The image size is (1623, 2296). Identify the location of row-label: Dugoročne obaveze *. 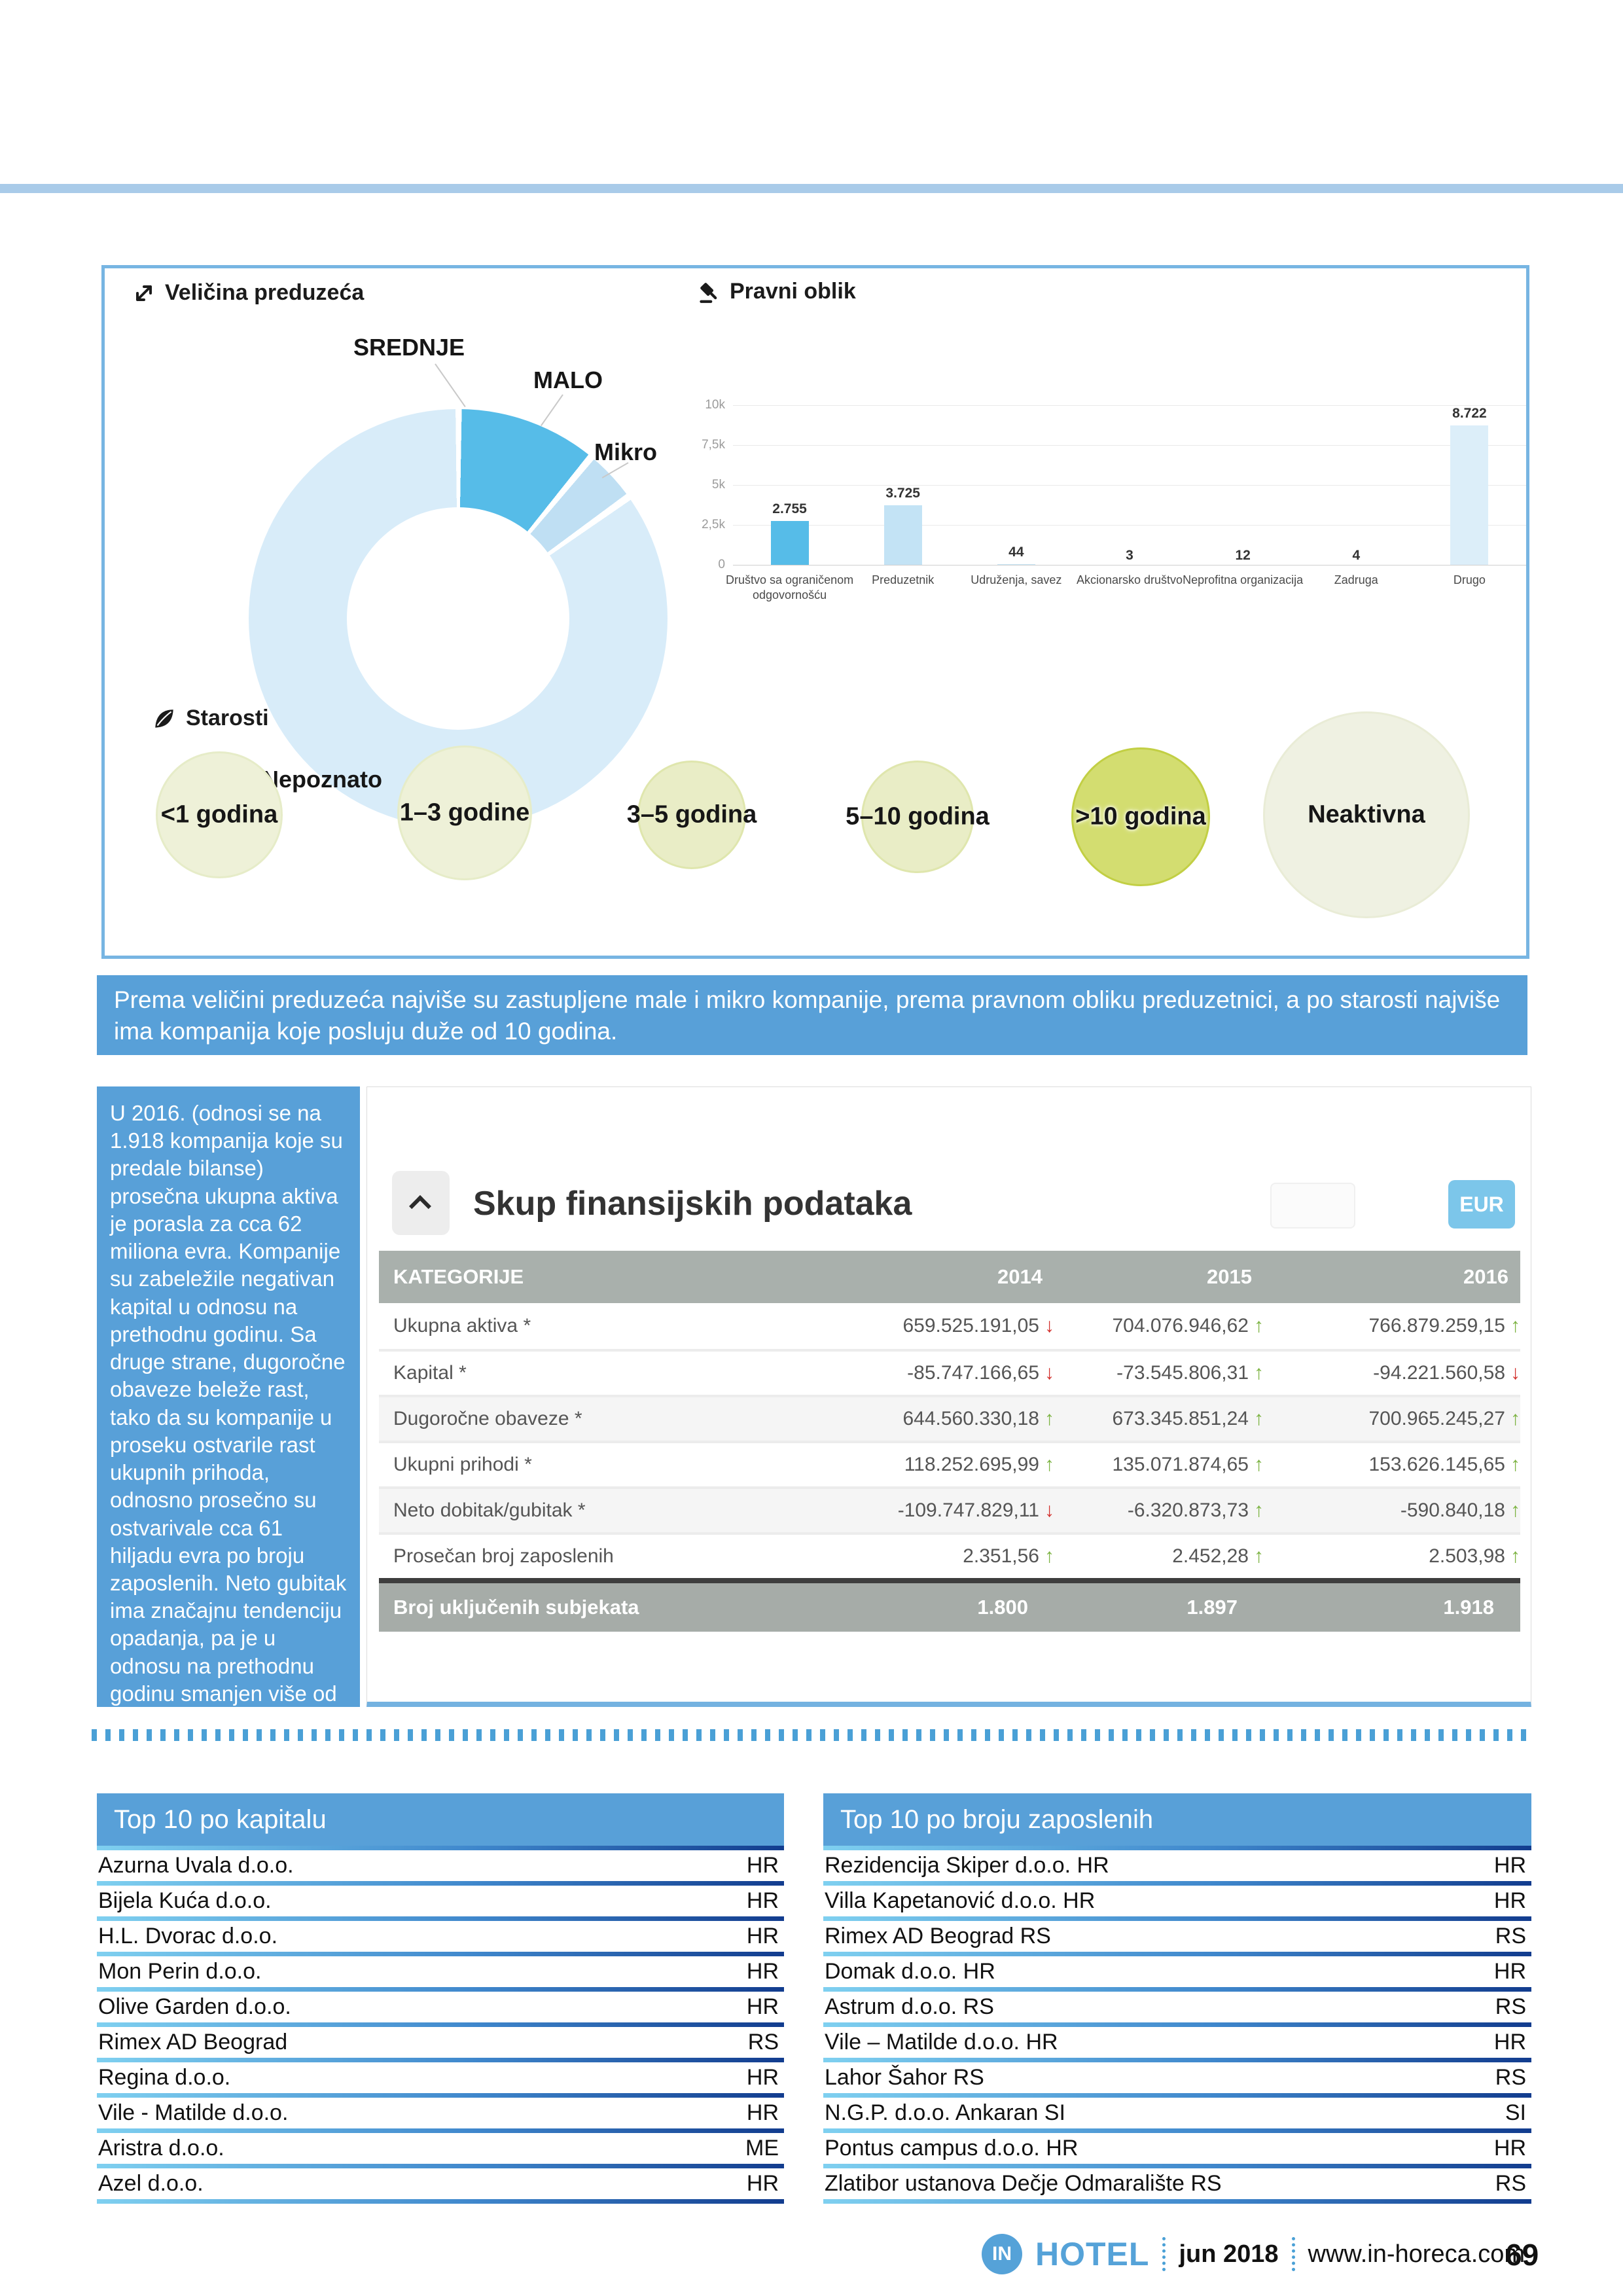
(487, 1418).